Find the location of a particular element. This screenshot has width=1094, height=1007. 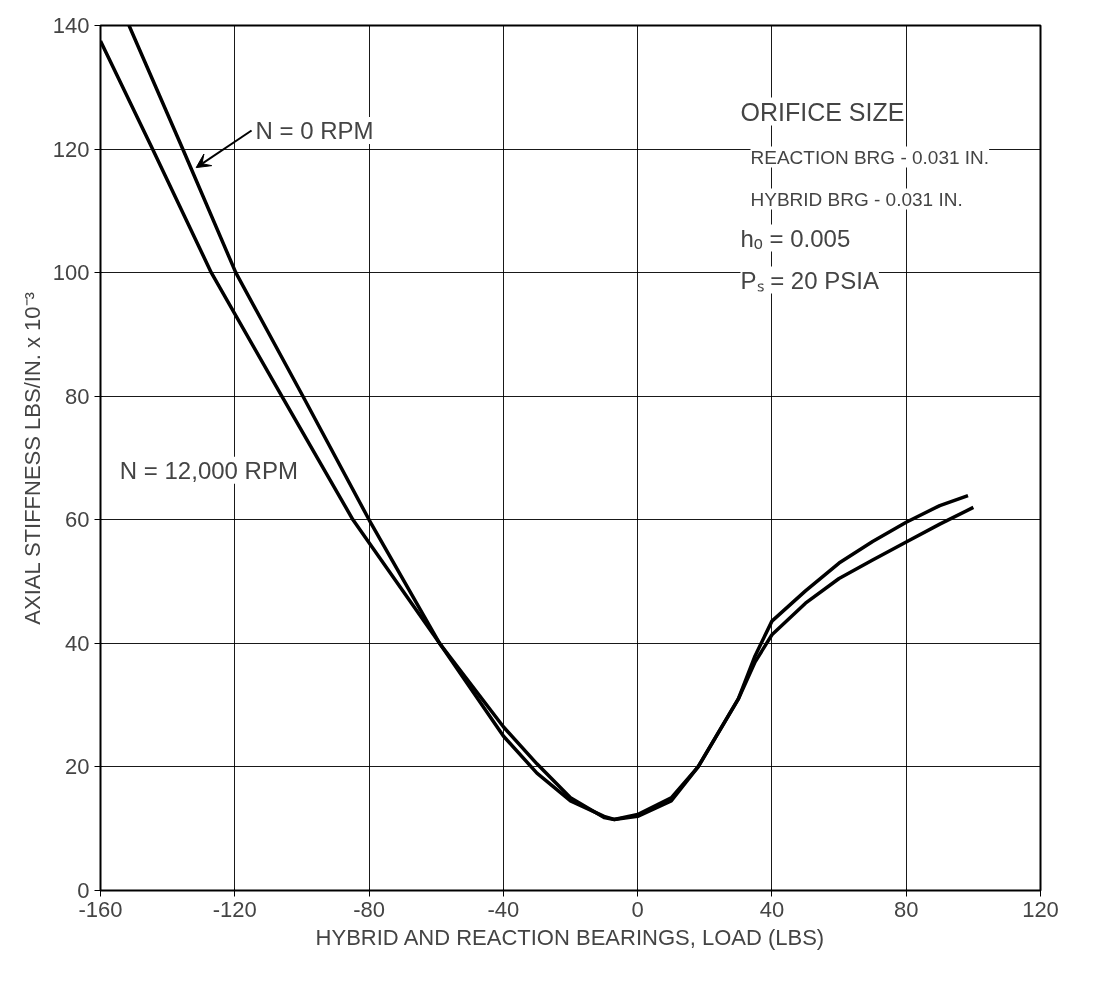

y-tick-label: 100 is located at coordinates (71, 273).